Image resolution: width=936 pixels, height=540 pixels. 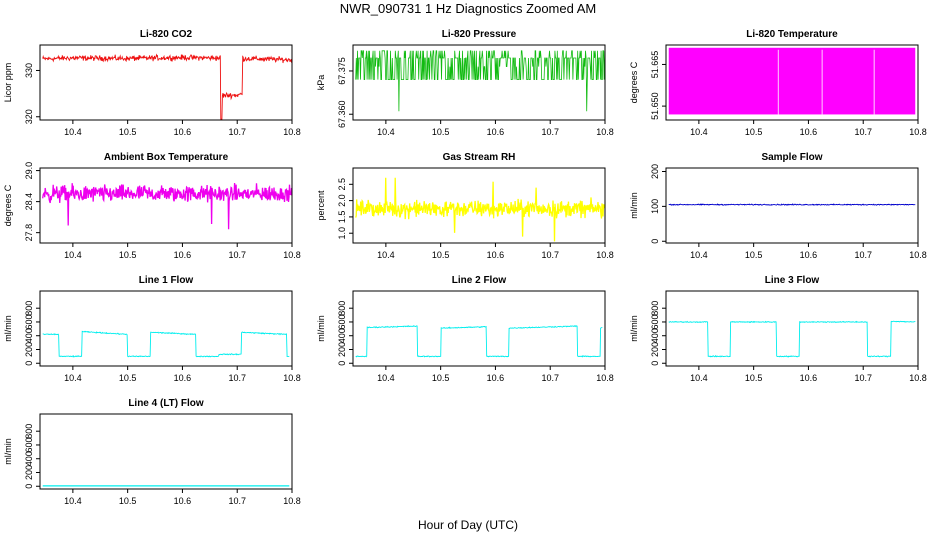 I want to click on y-tick-label: 800, so click(x=655, y=308).